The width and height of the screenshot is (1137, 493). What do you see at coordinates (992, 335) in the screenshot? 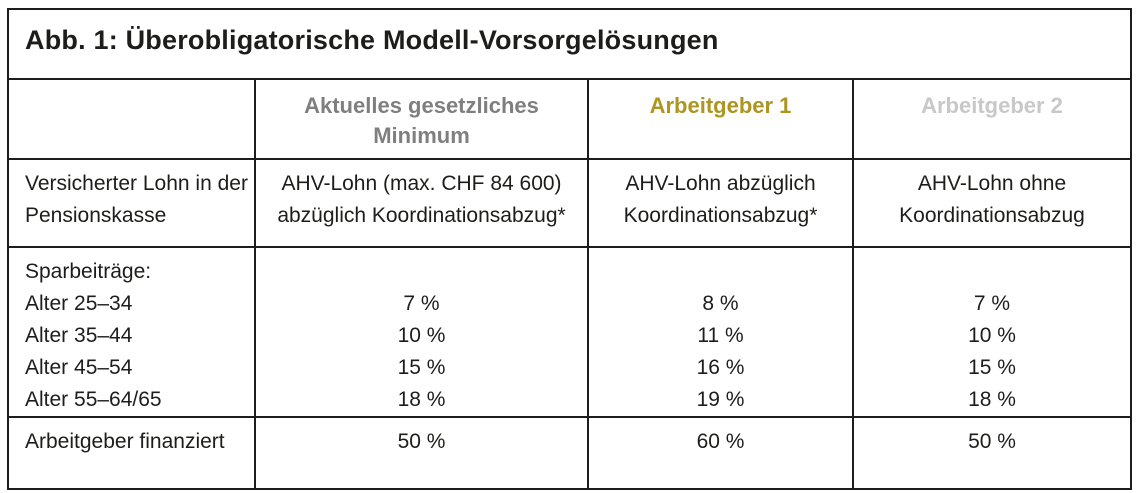
I see `savings-employer2-35-44: 10 %` at bounding box center [992, 335].